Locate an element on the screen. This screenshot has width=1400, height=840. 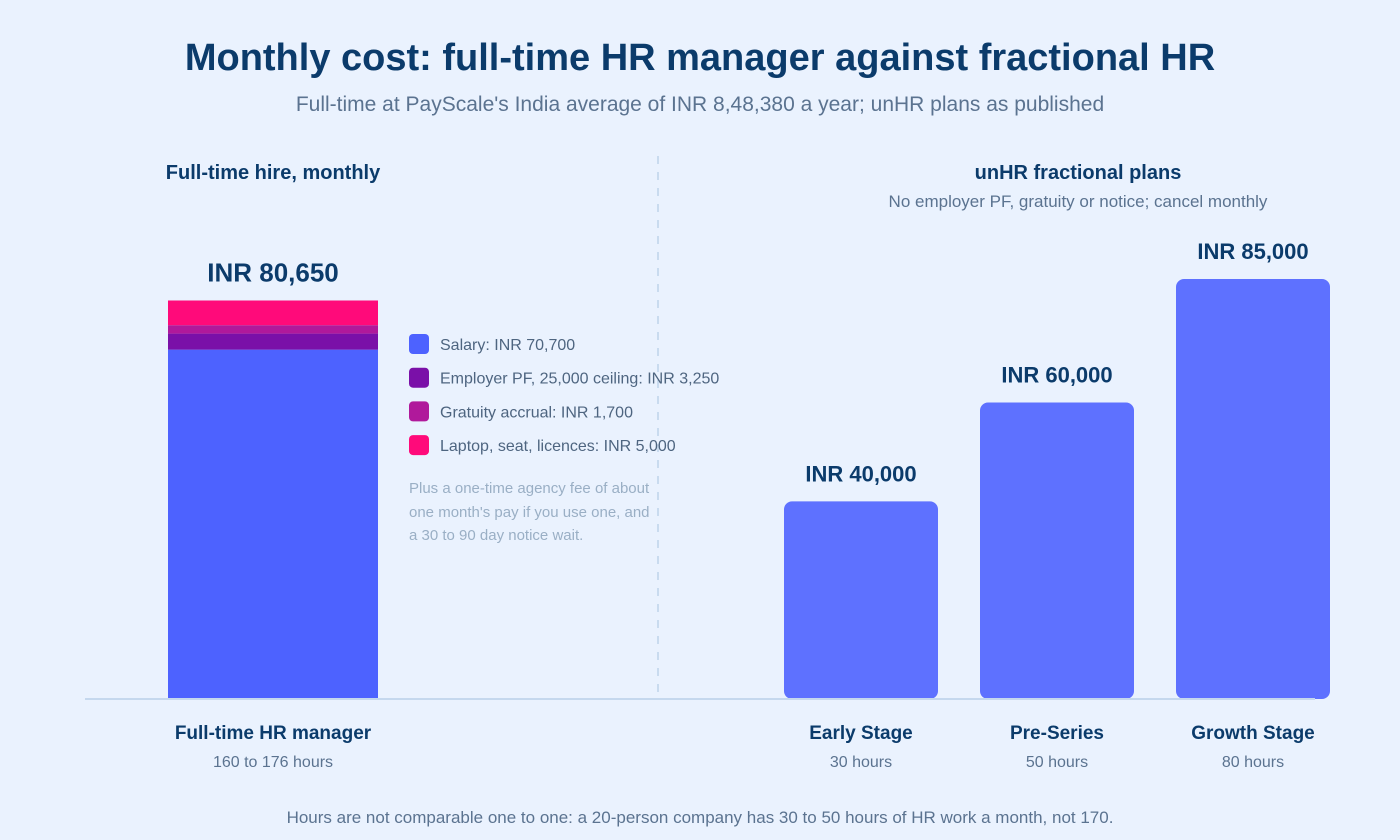
plans-panel-heading: unHR fractional plans is located at coordinates (1078, 173).